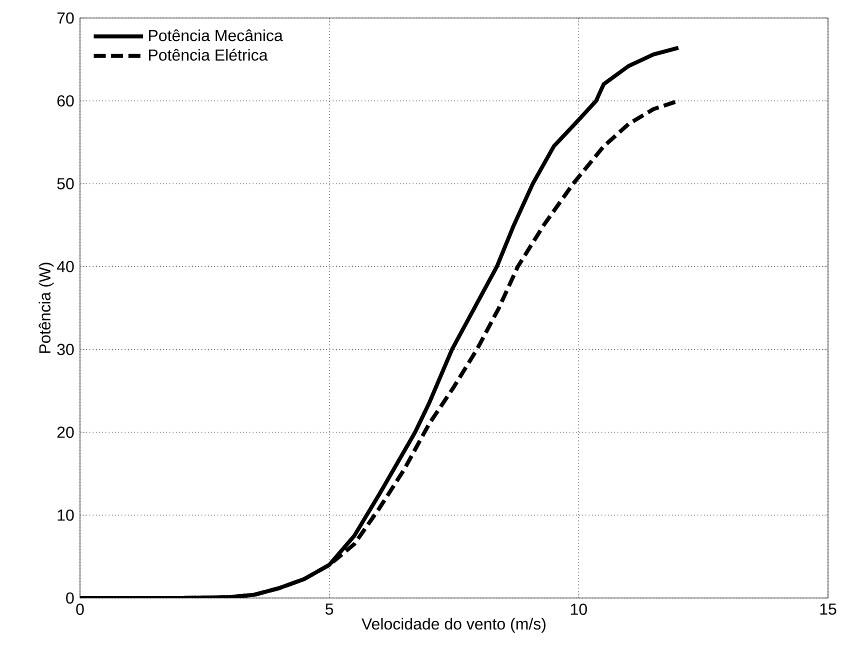 The image size is (842, 657). What do you see at coordinates (578, 609) in the screenshot?
I see `x-tick-label: 10` at bounding box center [578, 609].